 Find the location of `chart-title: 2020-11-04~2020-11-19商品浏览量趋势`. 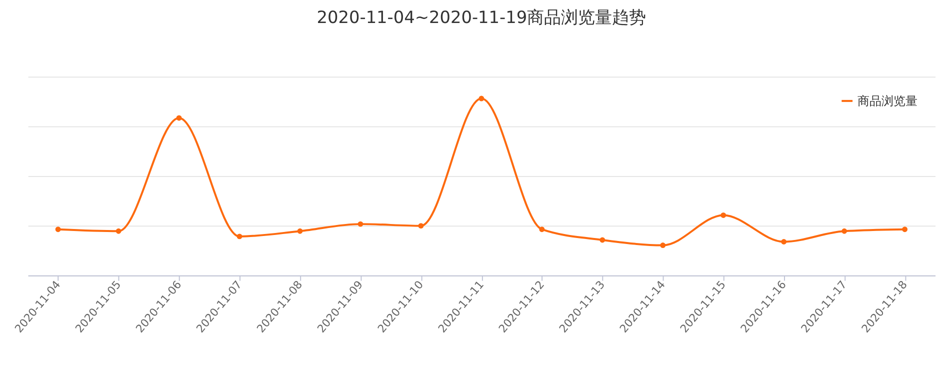

chart-title: 2020-11-04~2020-11-19商品浏览量趋势 is located at coordinates (481, 16).